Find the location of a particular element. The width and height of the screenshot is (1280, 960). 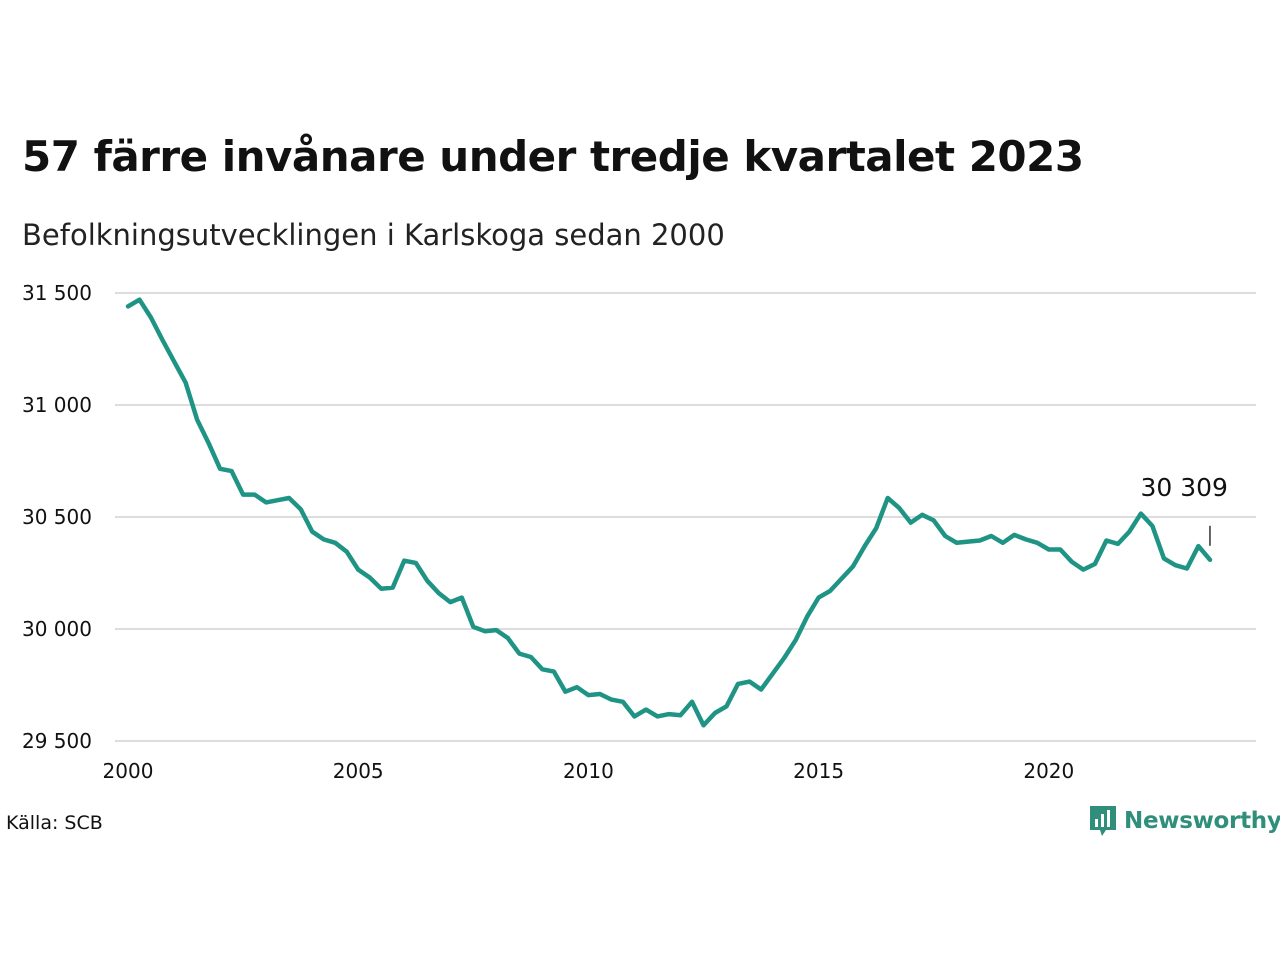

x-tick-label: 2005 is located at coordinates (358, 771).